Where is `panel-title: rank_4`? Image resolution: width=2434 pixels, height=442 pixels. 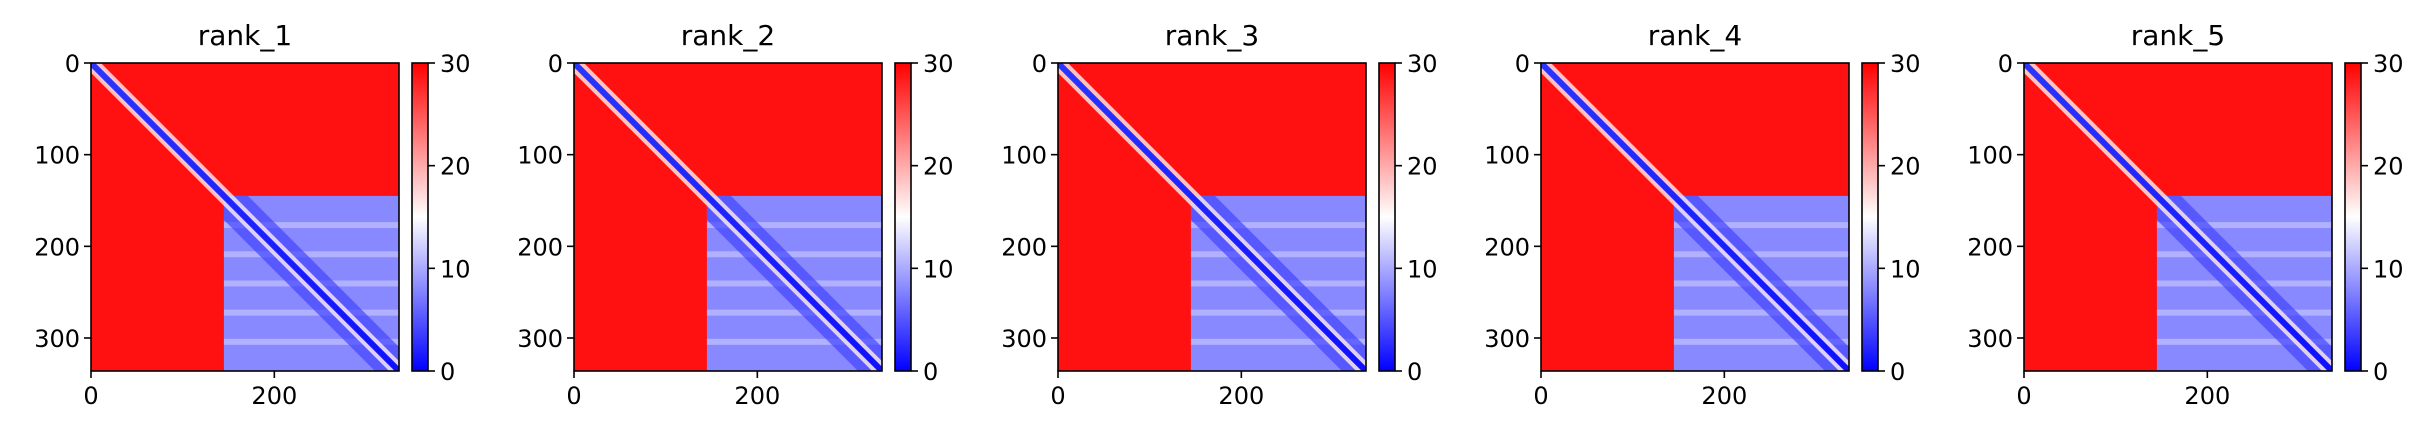 panel-title: rank_4 is located at coordinates (1695, 35).